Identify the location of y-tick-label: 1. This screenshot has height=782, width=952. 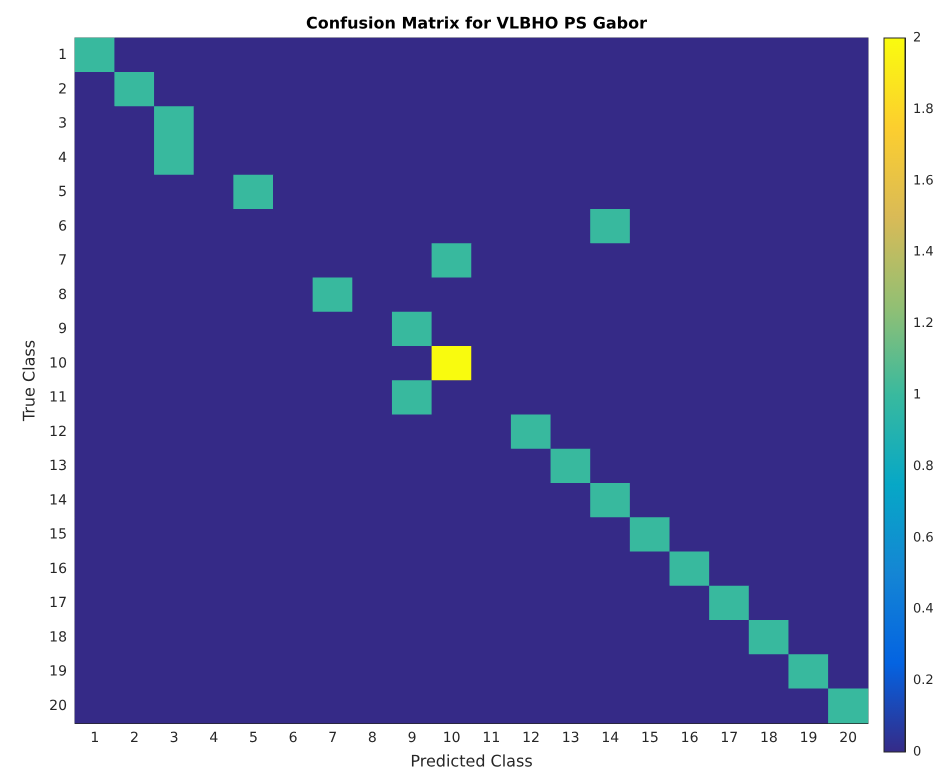
(62, 55).